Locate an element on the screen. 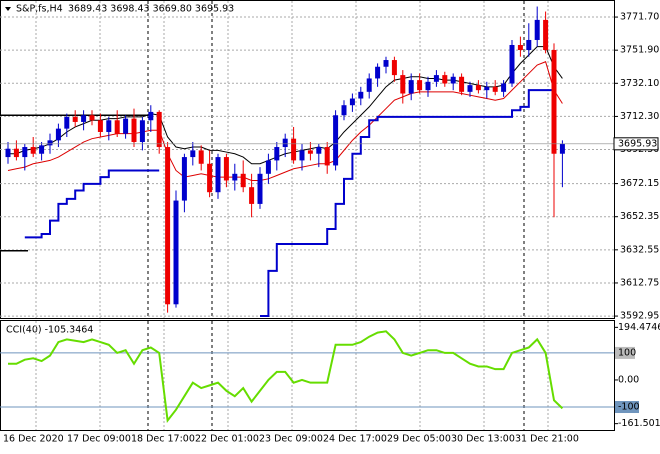 The height and width of the screenshot is (454, 660). y-tick-label: 3652.35 is located at coordinates (639, 216).